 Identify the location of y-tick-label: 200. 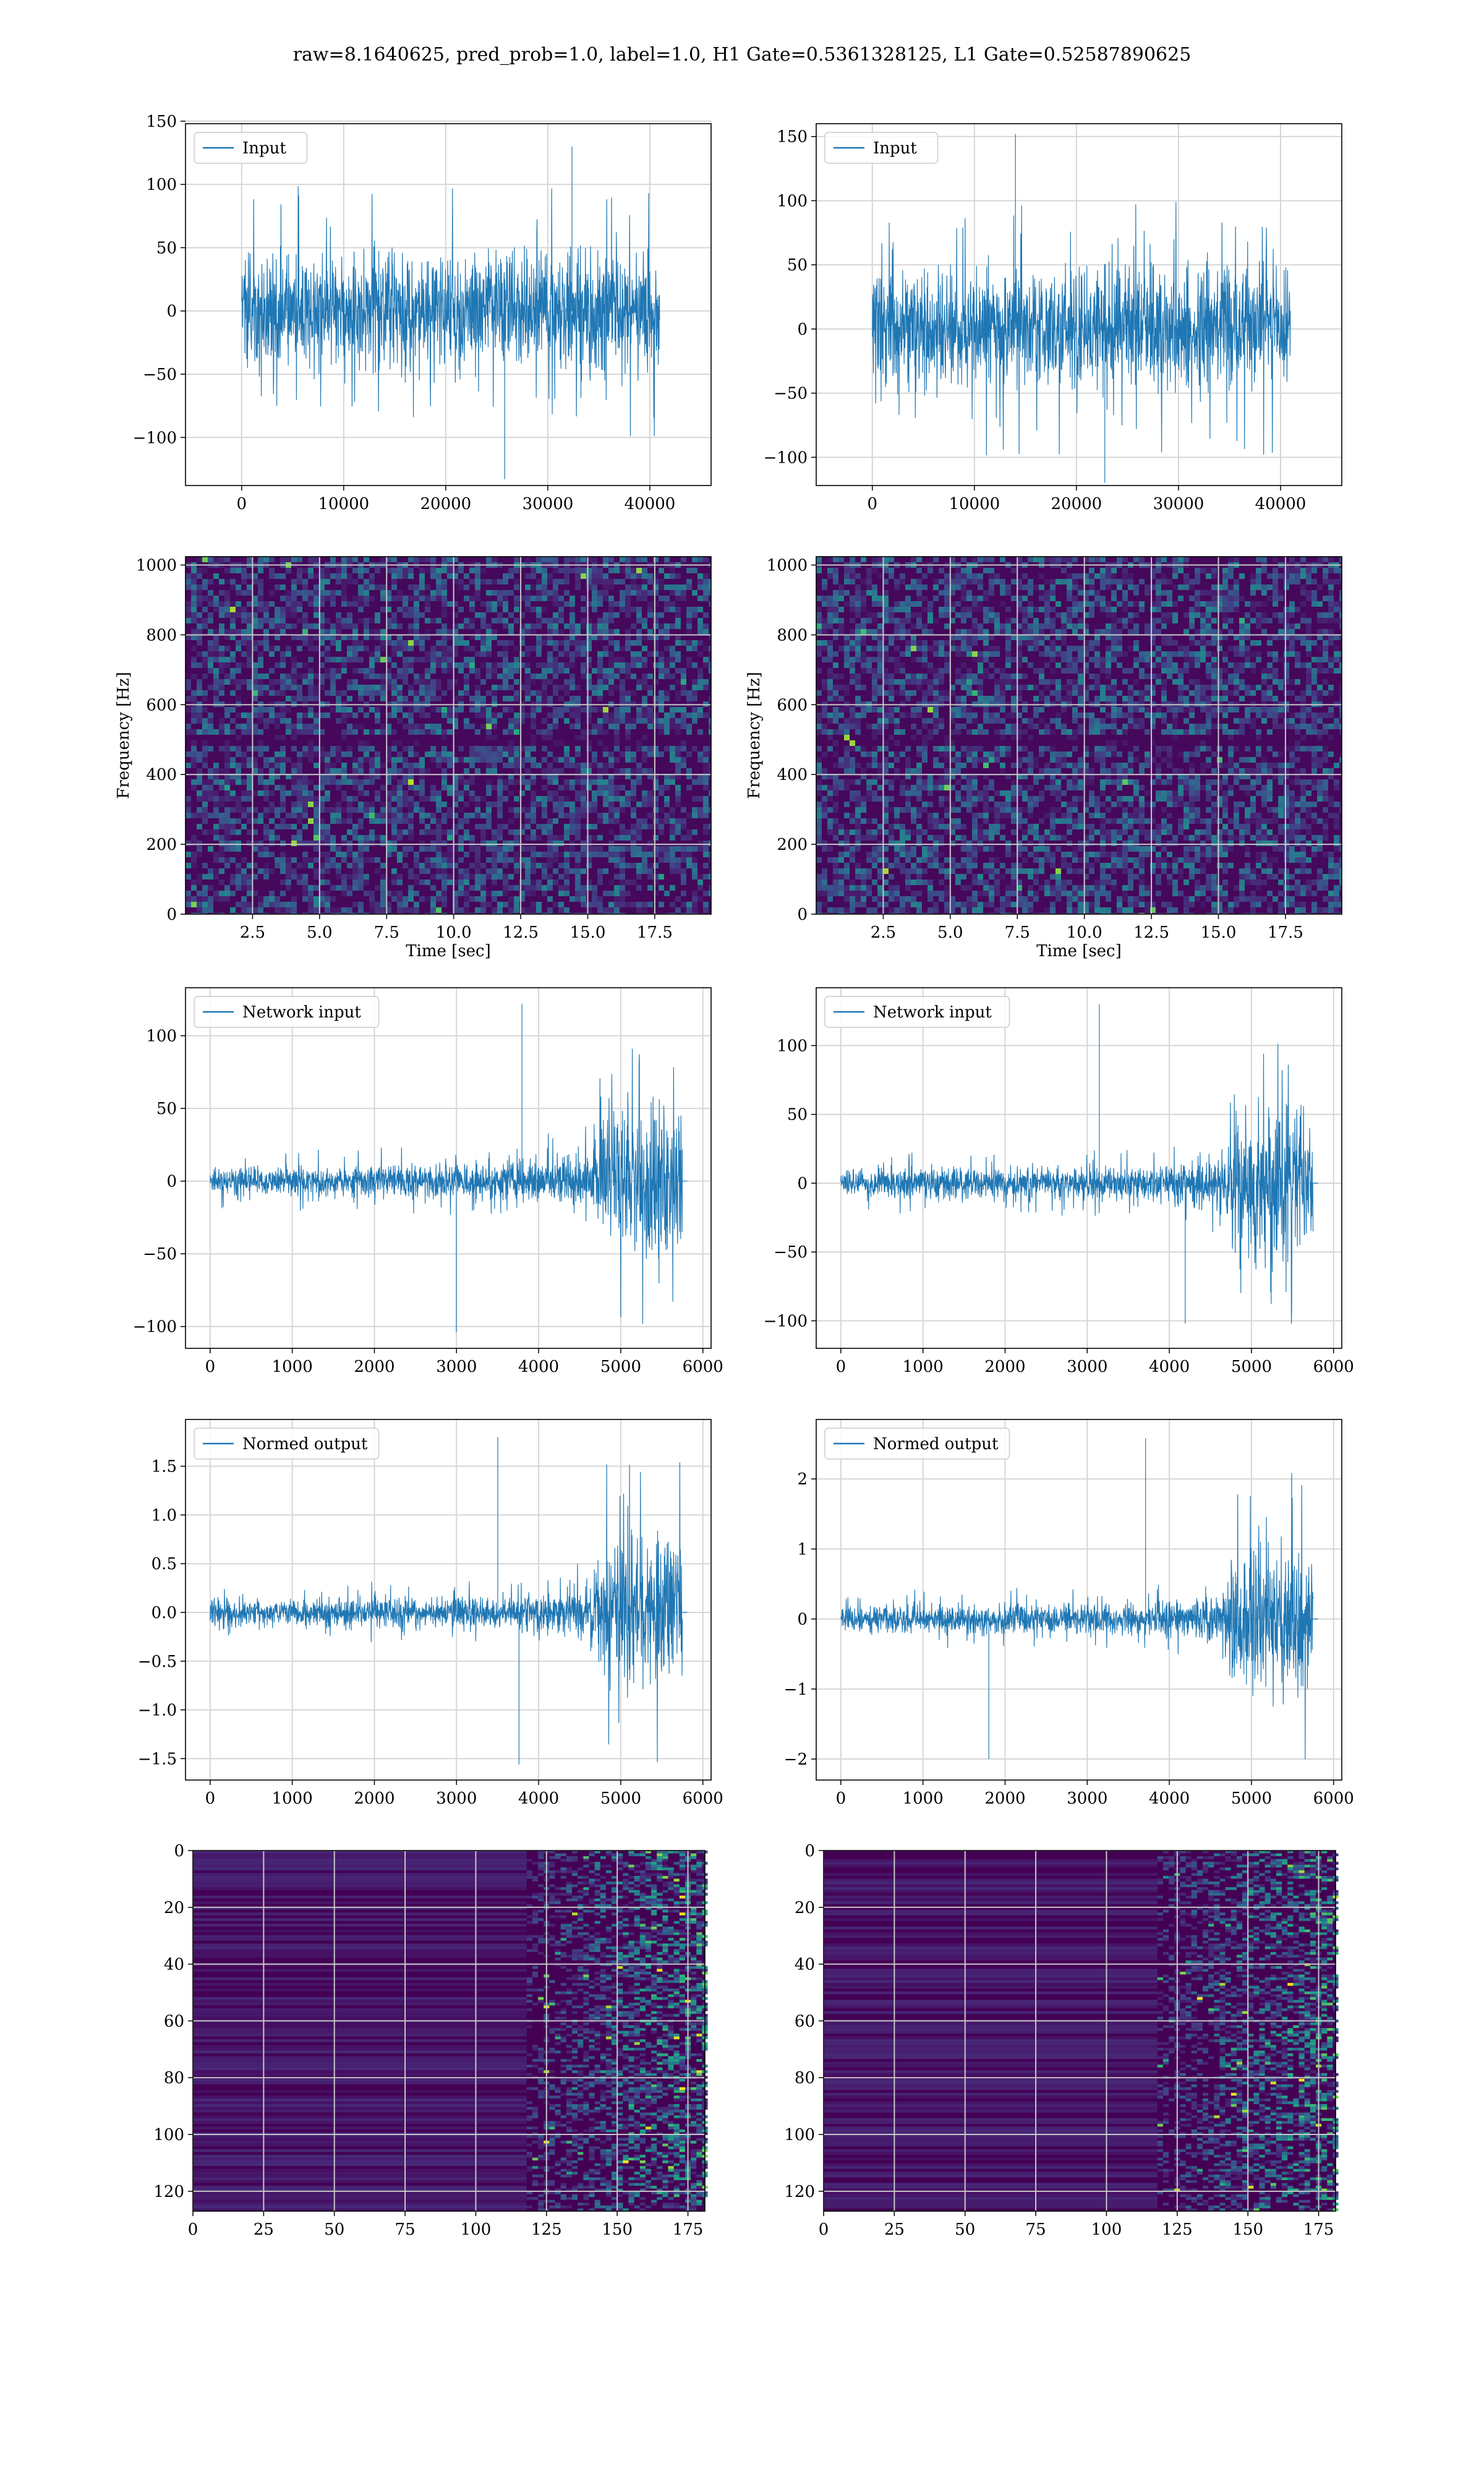
(161, 845).